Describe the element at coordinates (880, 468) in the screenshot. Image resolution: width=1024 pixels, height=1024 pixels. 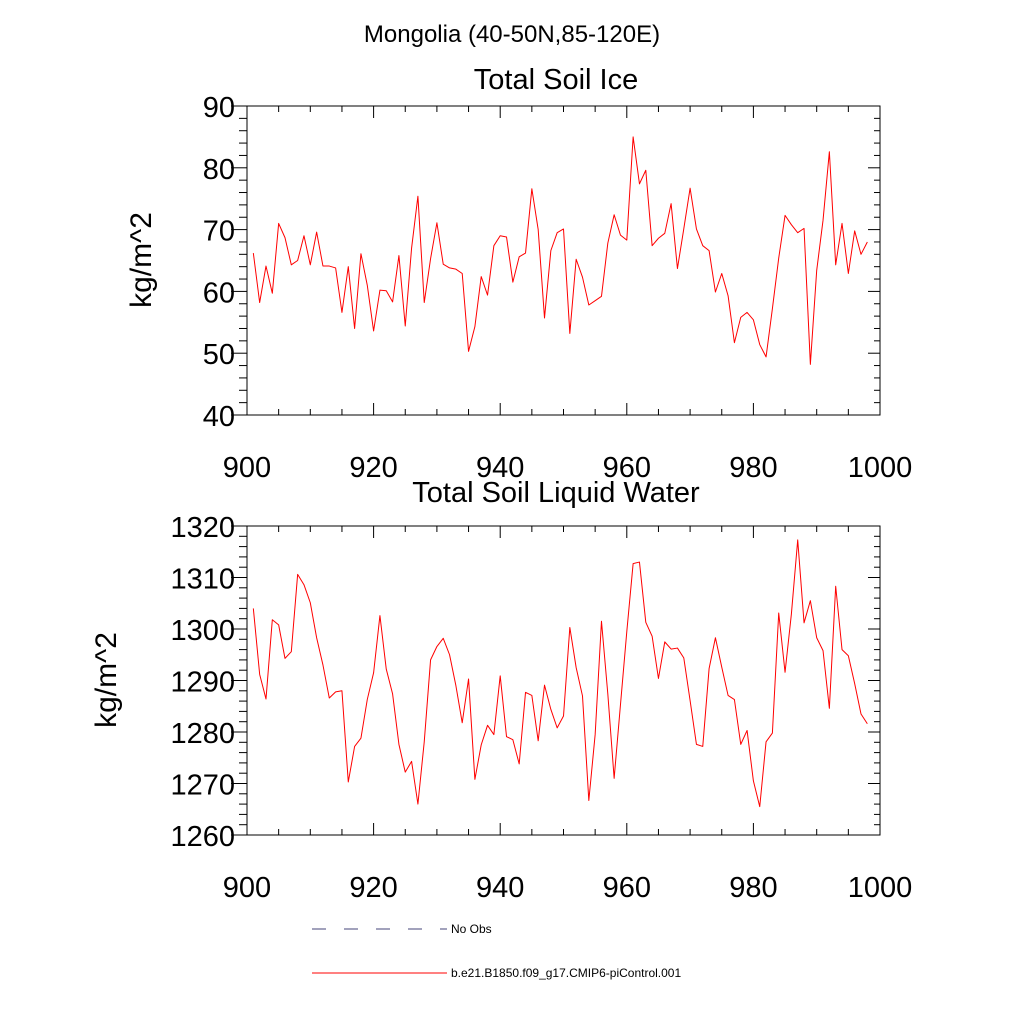
I see `x-tick-label-soil-ice: 1000` at that location.